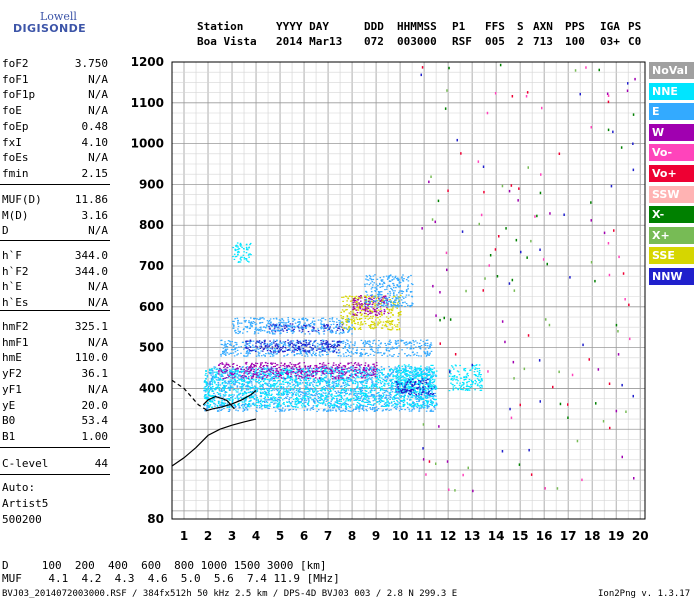 The width and height of the screenshot is (700, 600). What do you see at coordinates (55, 158) in the screenshot?
I see `param-row: foEs N/A` at bounding box center [55, 158].